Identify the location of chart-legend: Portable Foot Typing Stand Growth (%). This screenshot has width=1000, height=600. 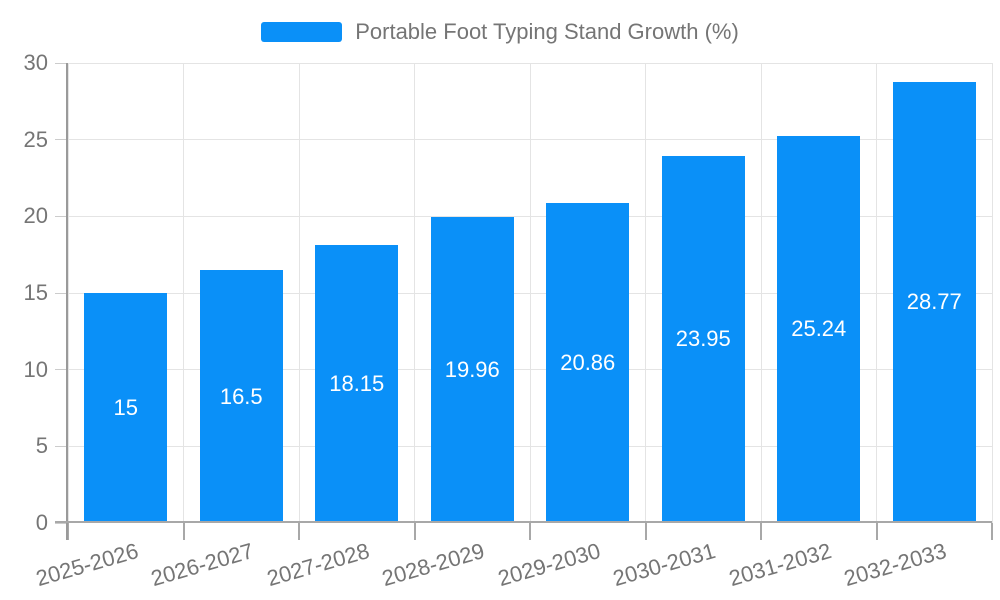
(500, 32).